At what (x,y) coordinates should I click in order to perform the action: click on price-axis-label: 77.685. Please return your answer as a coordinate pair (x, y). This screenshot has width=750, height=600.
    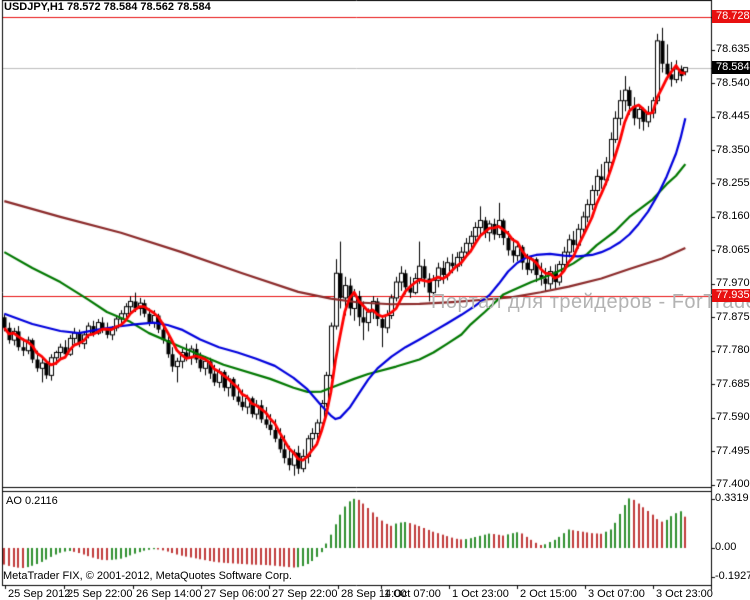
    Looking at the image, I should click on (733, 383).